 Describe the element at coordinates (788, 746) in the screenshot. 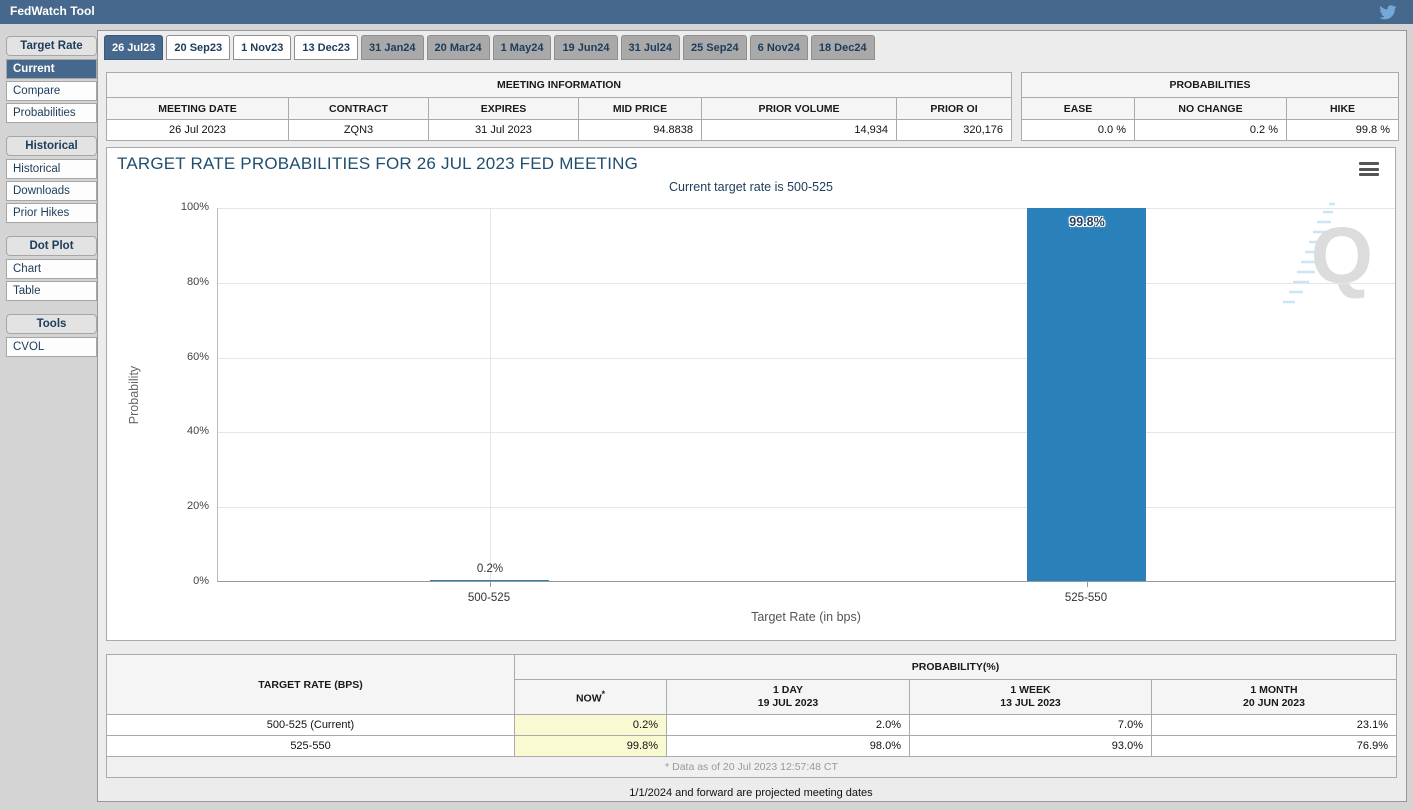

I see `probability-cell: 98.0%` at that location.